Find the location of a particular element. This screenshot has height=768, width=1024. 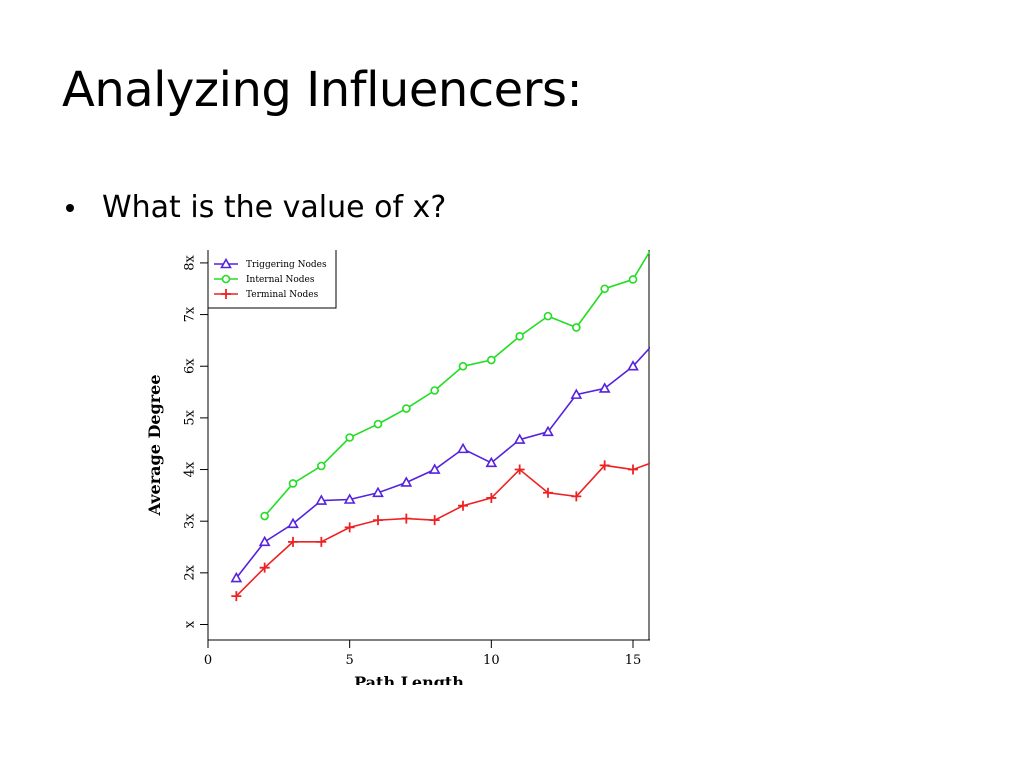

legend-label: Internal Nodes is located at coordinates (280, 280).